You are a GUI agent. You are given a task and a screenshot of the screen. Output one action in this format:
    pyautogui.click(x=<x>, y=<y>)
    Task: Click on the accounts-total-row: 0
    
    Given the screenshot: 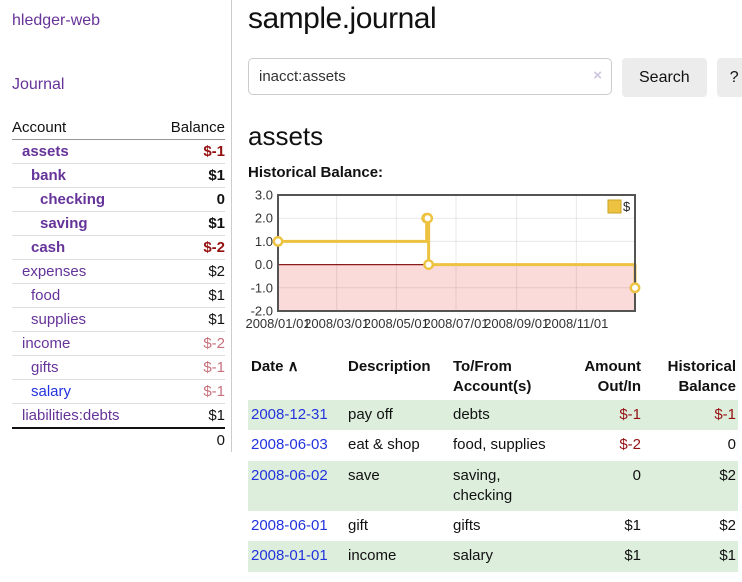 What is the action you would take?
    pyautogui.click(x=118, y=439)
    